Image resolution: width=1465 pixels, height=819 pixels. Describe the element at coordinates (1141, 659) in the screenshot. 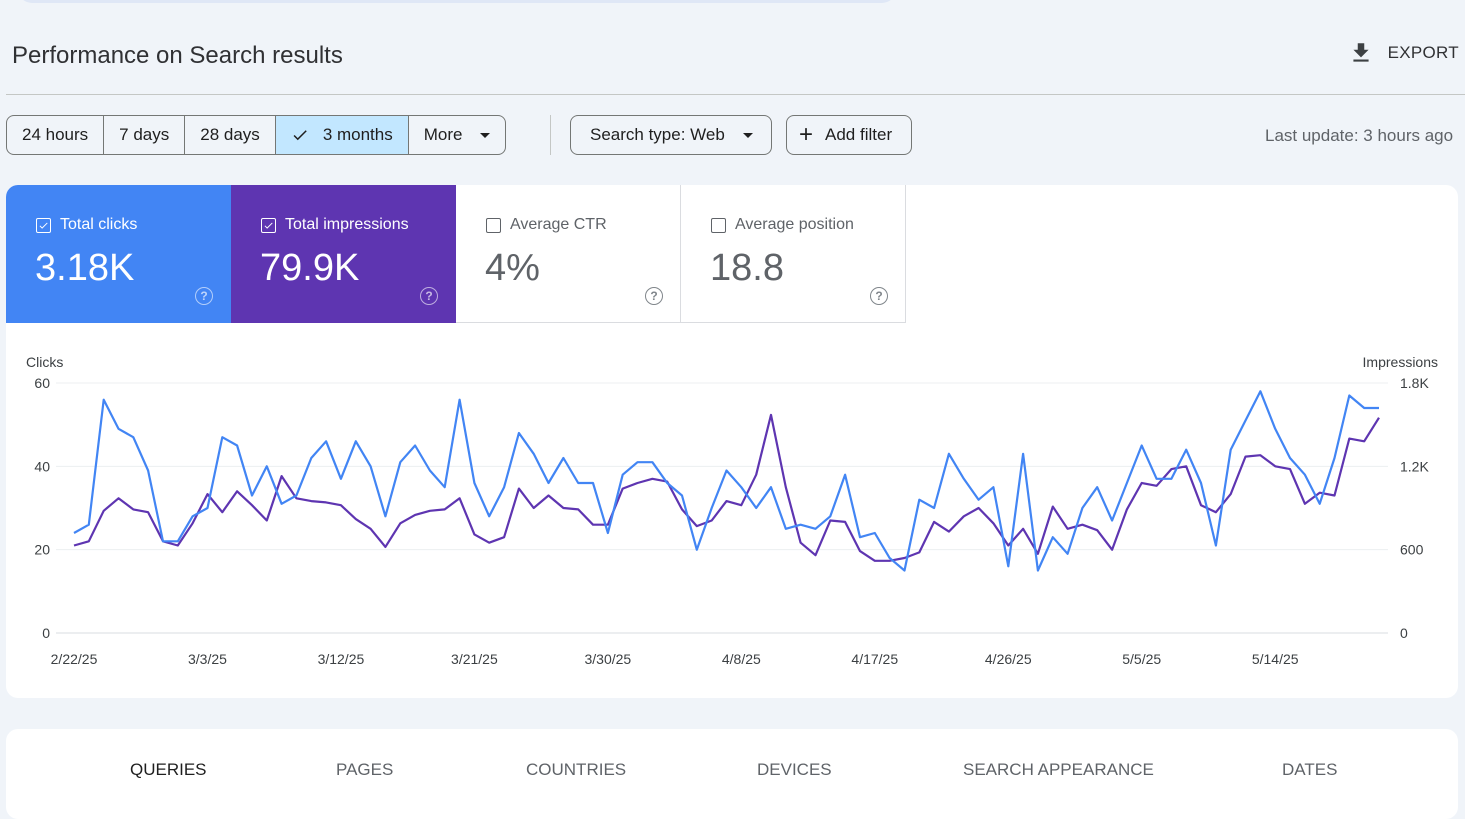

I see `x-tick-label: 5/5/25` at that location.